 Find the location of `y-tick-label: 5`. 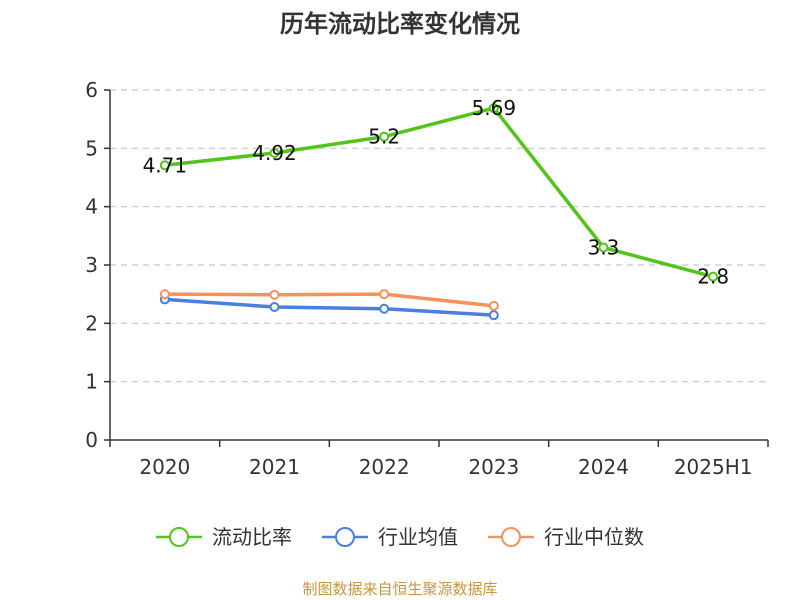

y-tick-label: 5 is located at coordinates (91, 148).